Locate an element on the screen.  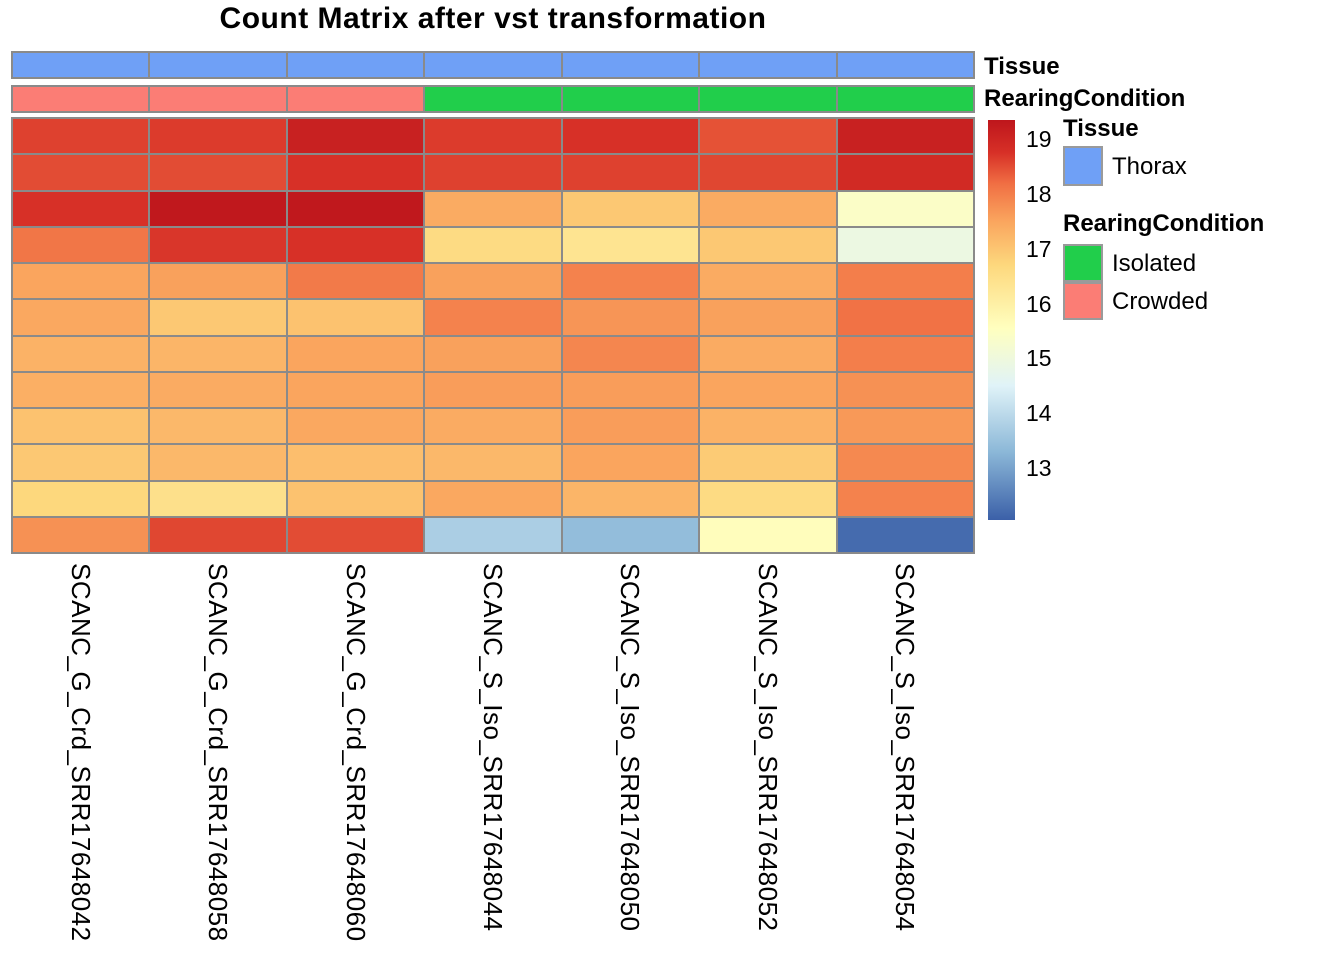
legend-thorax-swatch is located at coordinates (1083, 166).